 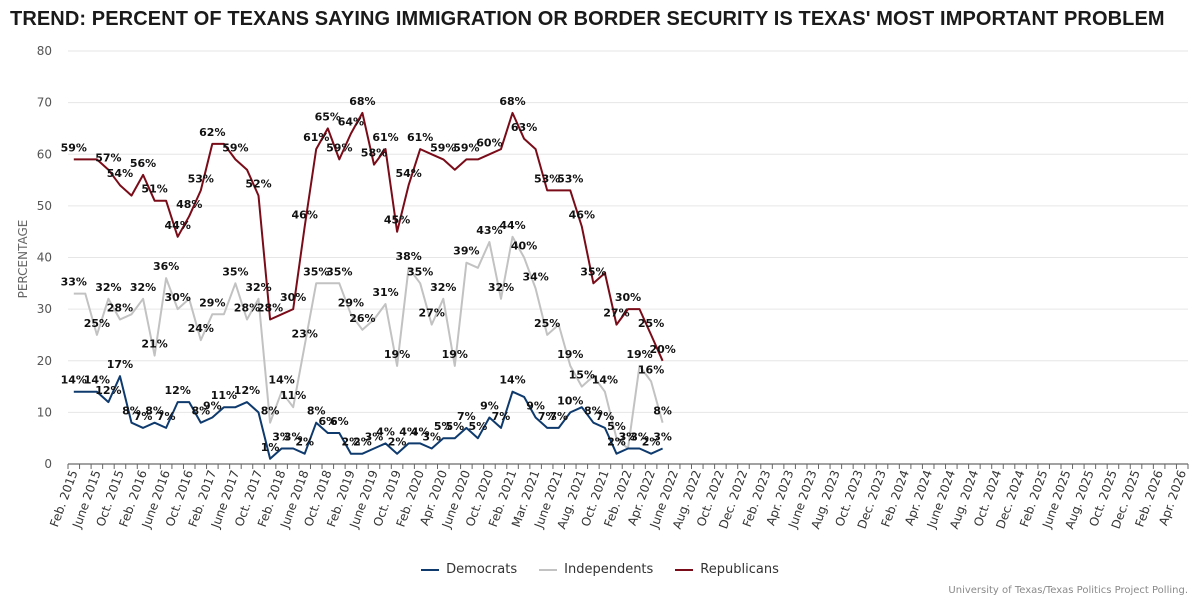 I want to click on data-label: 52%, so click(x=258, y=184).